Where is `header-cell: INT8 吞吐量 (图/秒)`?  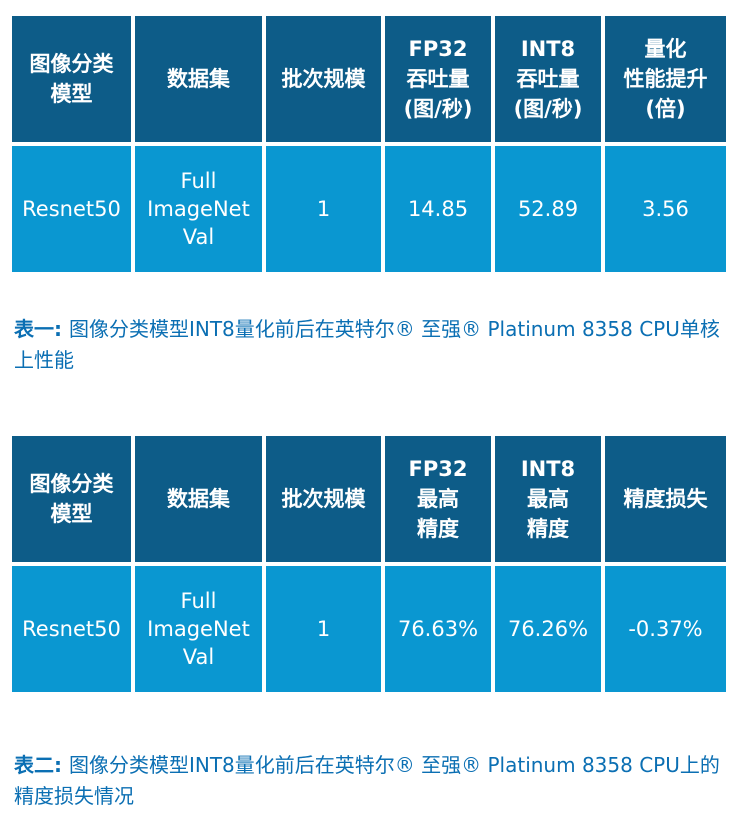
header-cell: INT8 吞吐量 (图/秒) is located at coordinates (548, 79).